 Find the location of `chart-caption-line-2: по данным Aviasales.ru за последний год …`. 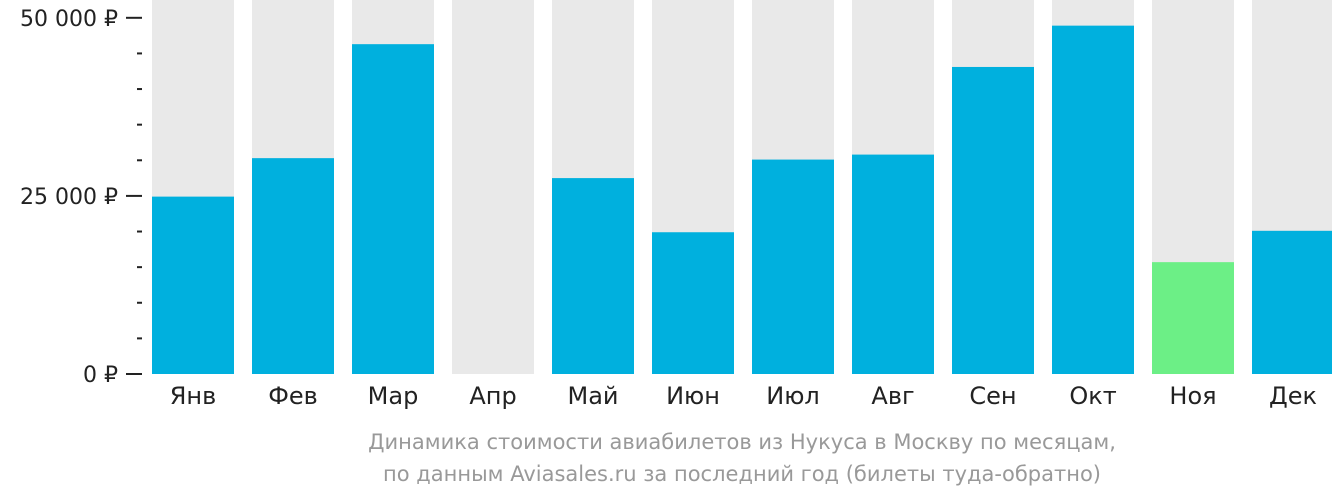

chart-caption-line-2: по данным Aviasales.ru за последний год … is located at coordinates (742, 474).